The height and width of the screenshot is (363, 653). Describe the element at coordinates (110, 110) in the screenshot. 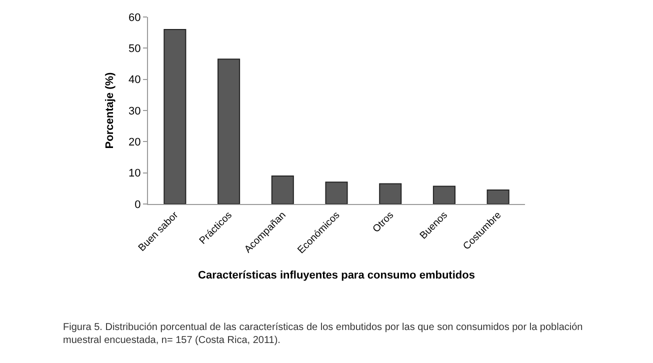

I see `y-axis-title: Porcentaje (%)` at that location.